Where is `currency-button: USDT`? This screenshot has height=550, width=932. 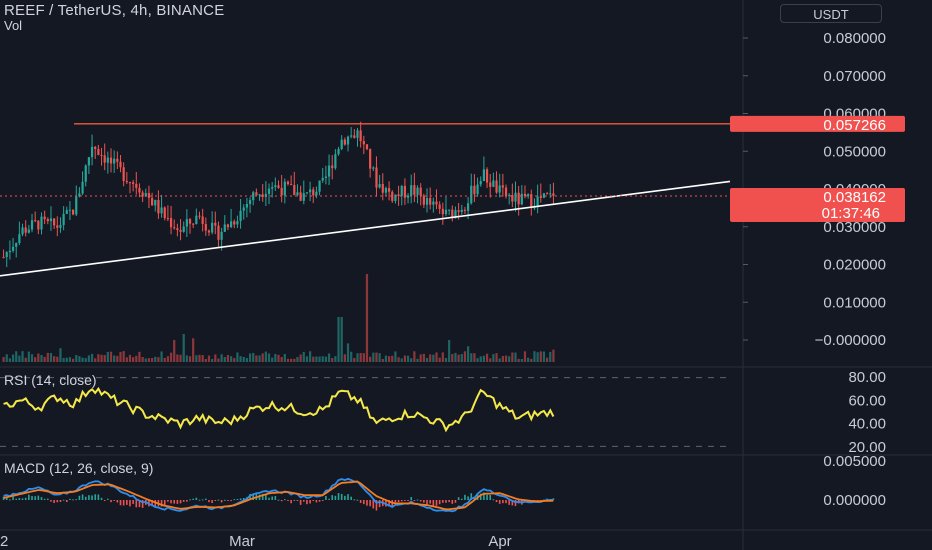 currency-button: USDT is located at coordinates (831, 13).